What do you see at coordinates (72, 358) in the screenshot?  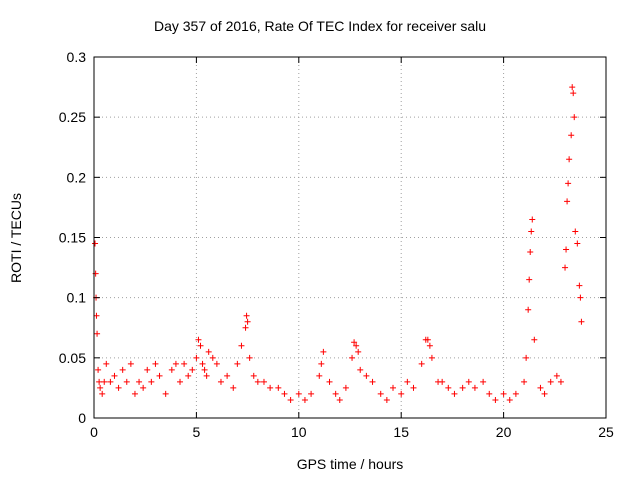 I see `y-tick-label: 0.05` at bounding box center [72, 358].